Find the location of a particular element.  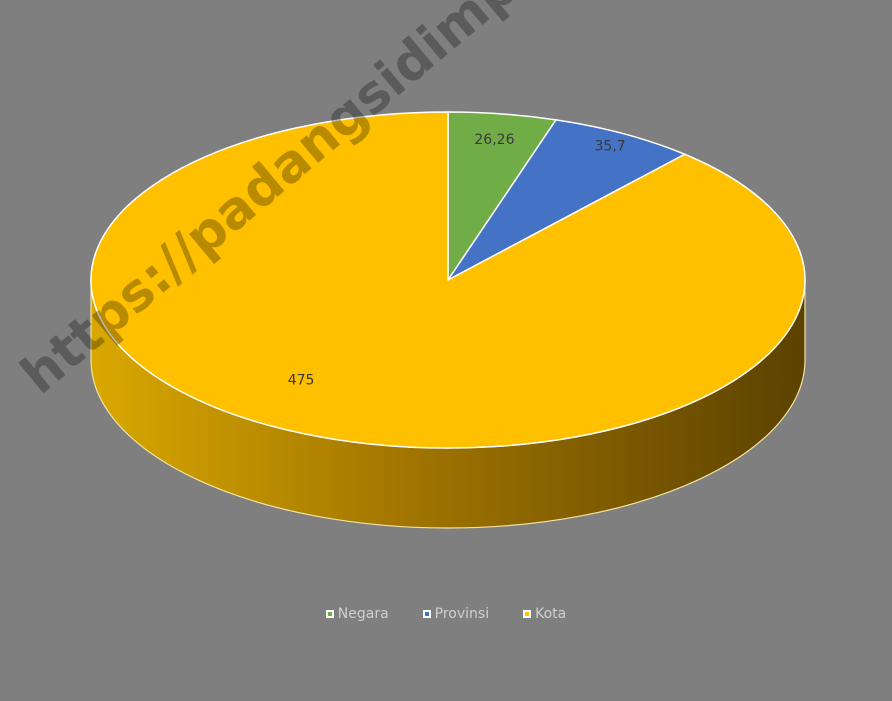

legend-item-negara: Negara is located at coordinates (357, 614).